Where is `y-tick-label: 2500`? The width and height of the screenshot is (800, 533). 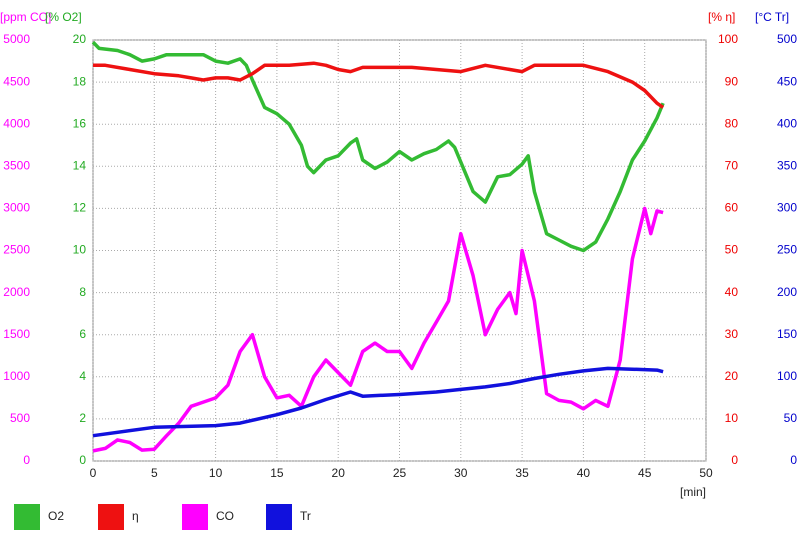 y-tick-label: 2500 is located at coordinates (16, 250).